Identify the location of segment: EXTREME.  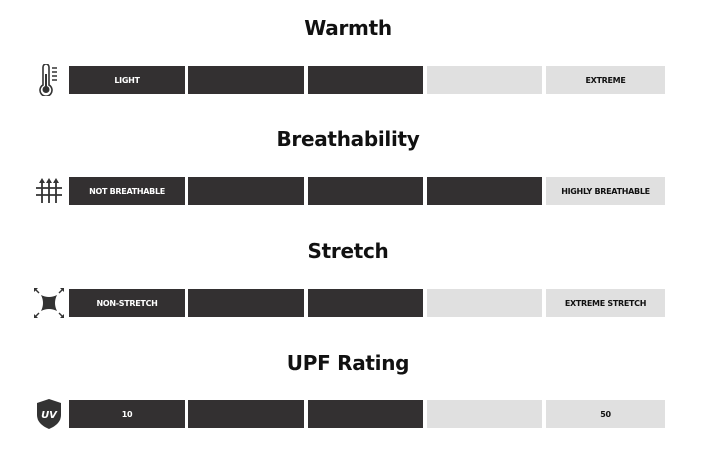
(605, 80).